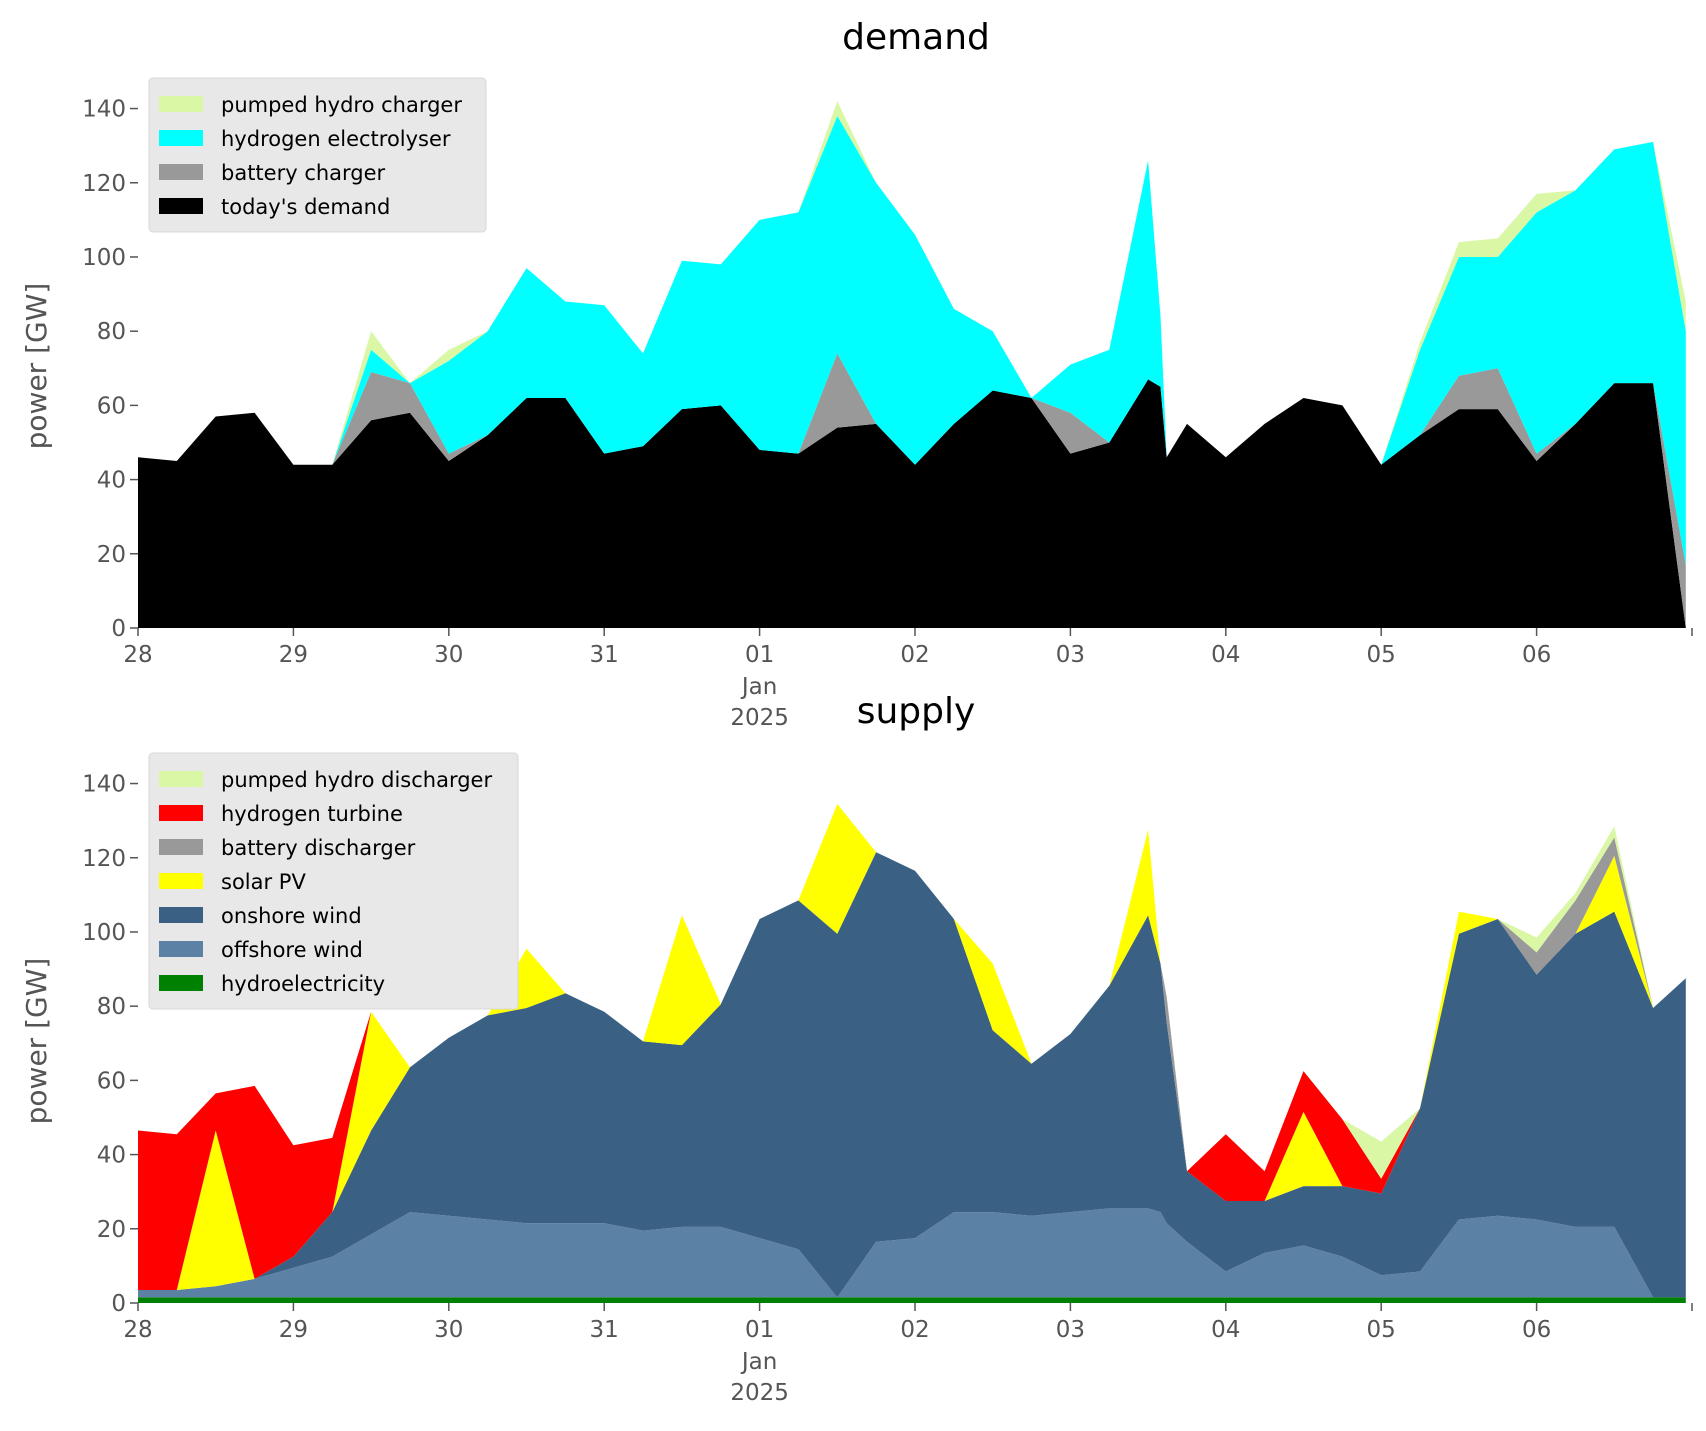  What do you see at coordinates (305, 207) in the screenshot?
I see `legend-label: today's demand` at bounding box center [305, 207].